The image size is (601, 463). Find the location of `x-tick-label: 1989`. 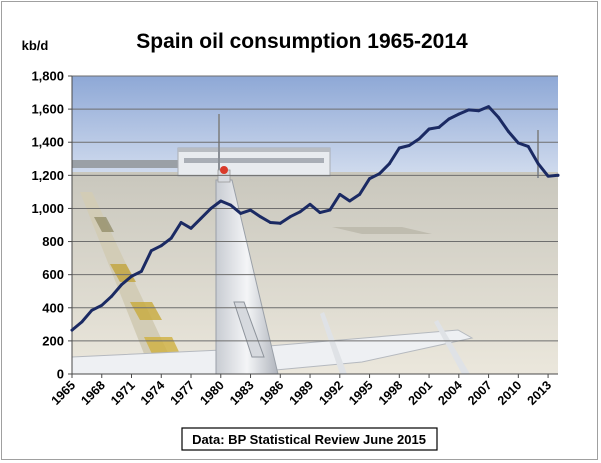

x-tick-label: 1989 is located at coordinates (302, 393).